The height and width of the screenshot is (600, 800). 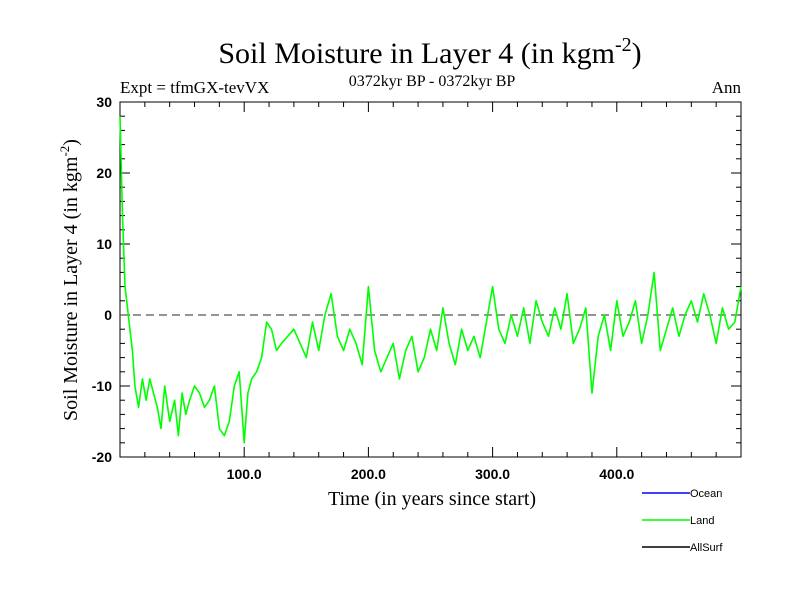 I want to click on chart-title: Soil Moisture in Layer 4 (in kgm-2), so click(x=429, y=52).